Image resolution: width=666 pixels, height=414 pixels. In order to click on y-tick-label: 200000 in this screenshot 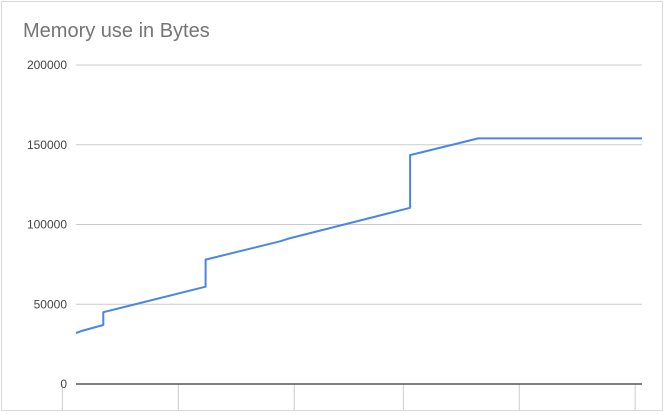, I will do `click(47, 65)`.